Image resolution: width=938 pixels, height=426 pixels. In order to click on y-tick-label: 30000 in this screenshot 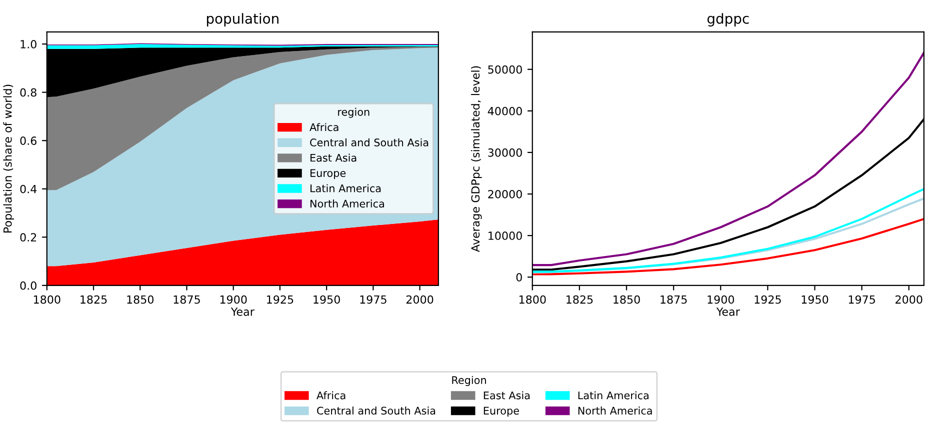, I will do `click(505, 152)`.